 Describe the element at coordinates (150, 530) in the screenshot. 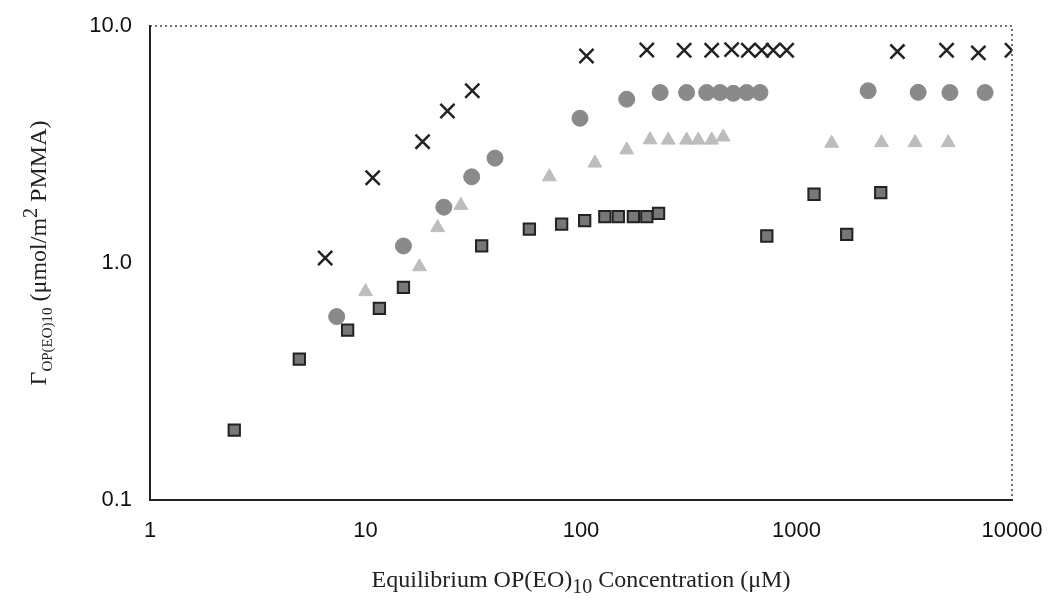

I see `x-tick-label: 1` at that location.